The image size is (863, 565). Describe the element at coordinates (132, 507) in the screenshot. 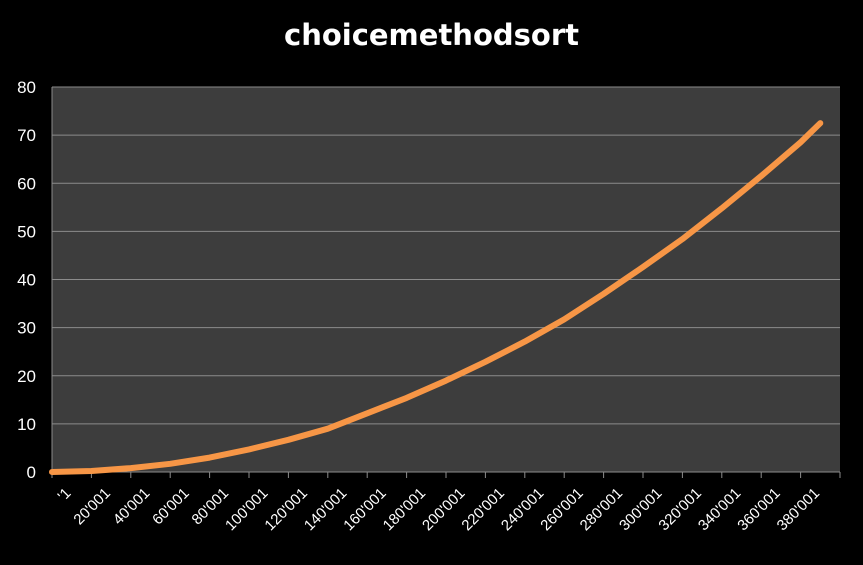

I see `x-tick-label: 40'001` at that location.